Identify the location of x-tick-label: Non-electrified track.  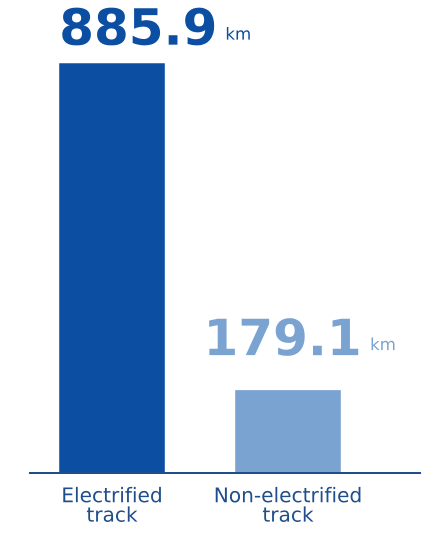
(288, 504).